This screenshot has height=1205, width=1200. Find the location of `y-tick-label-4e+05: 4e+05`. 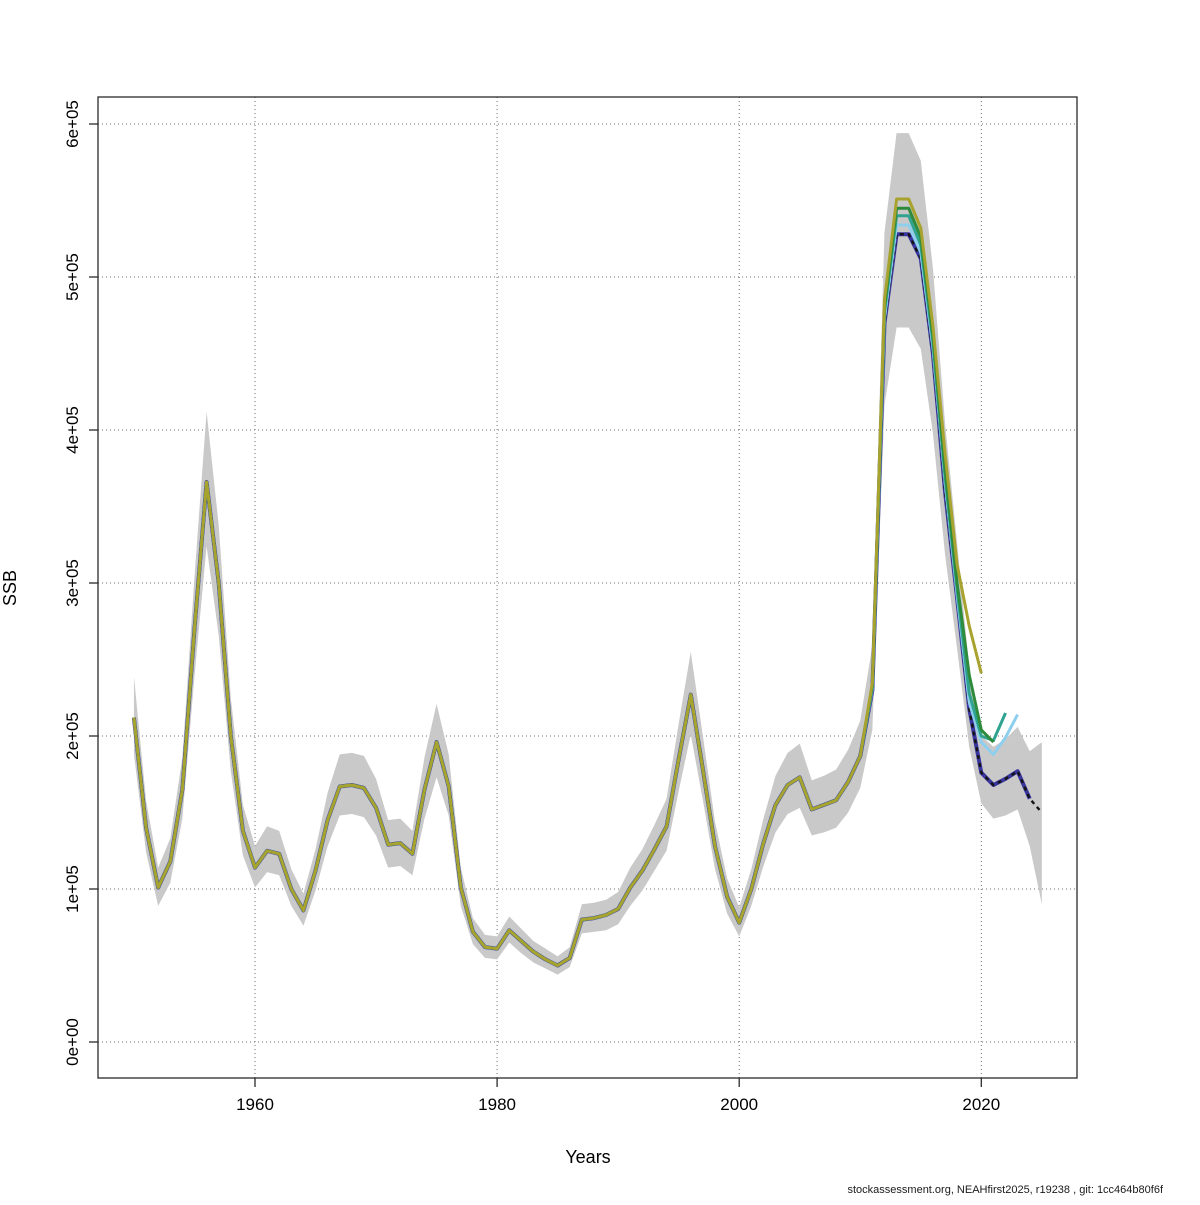

y-tick-label-4e+05: 4e+05 is located at coordinates (72, 430).